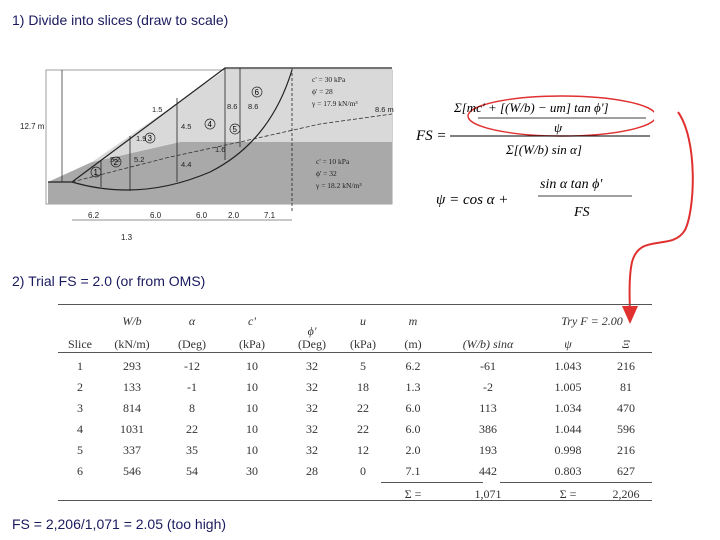 The image size is (720, 540). I want to click on psi-numerator: sin α tan ϕ', so click(571, 184).